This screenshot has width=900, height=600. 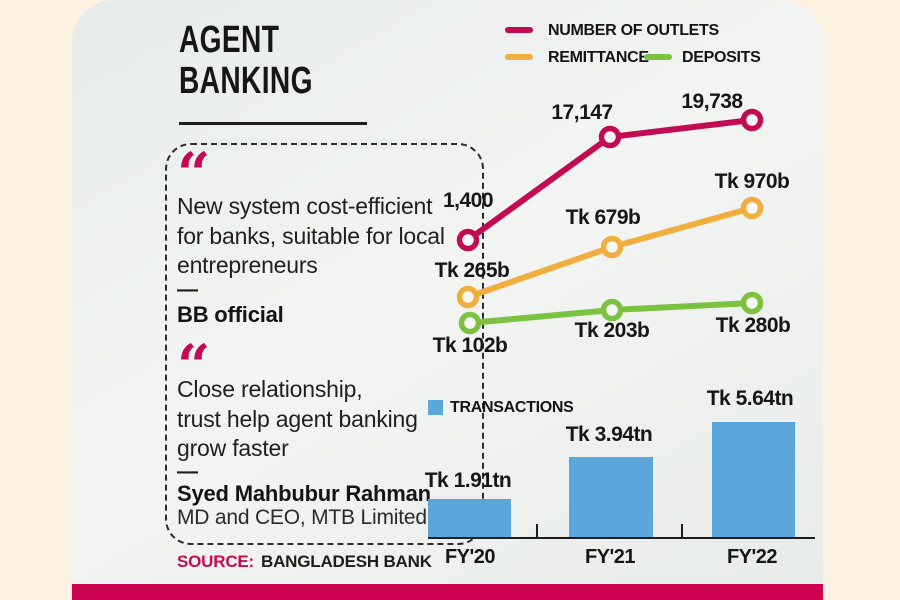 What do you see at coordinates (346, 561) in the screenshot?
I see `source-value: BANGLADESH BANK` at bounding box center [346, 561].